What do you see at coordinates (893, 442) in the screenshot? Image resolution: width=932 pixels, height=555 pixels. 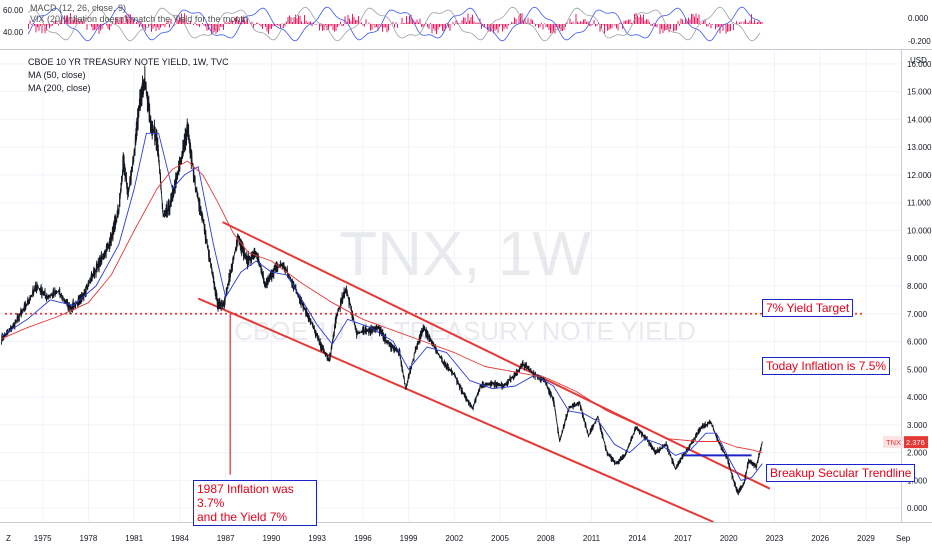 I see `price-tag-symbol: TNX` at bounding box center [893, 442].